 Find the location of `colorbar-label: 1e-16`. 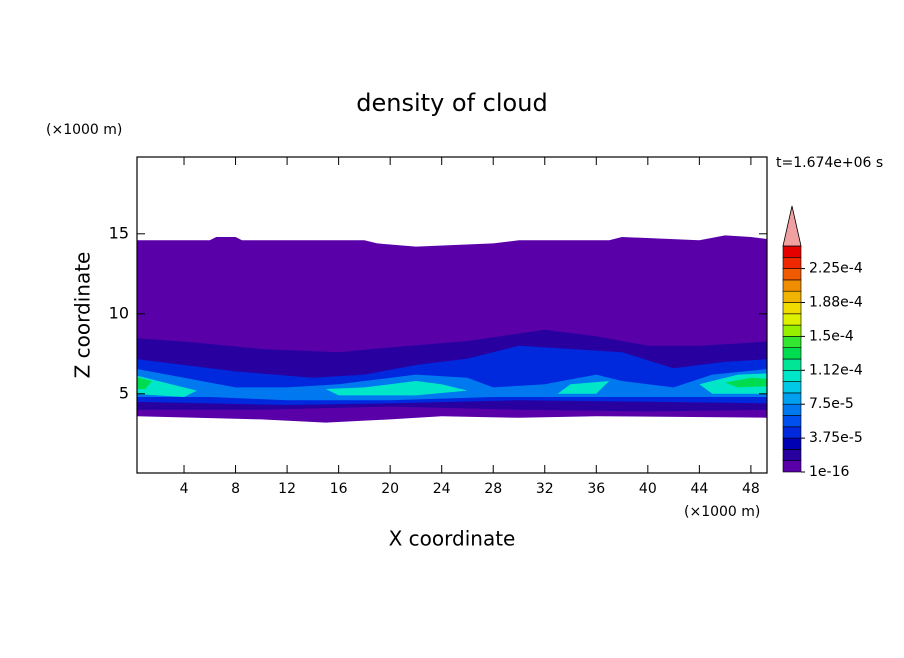

colorbar-label: 1e-16 is located at coordinates (829, 472).